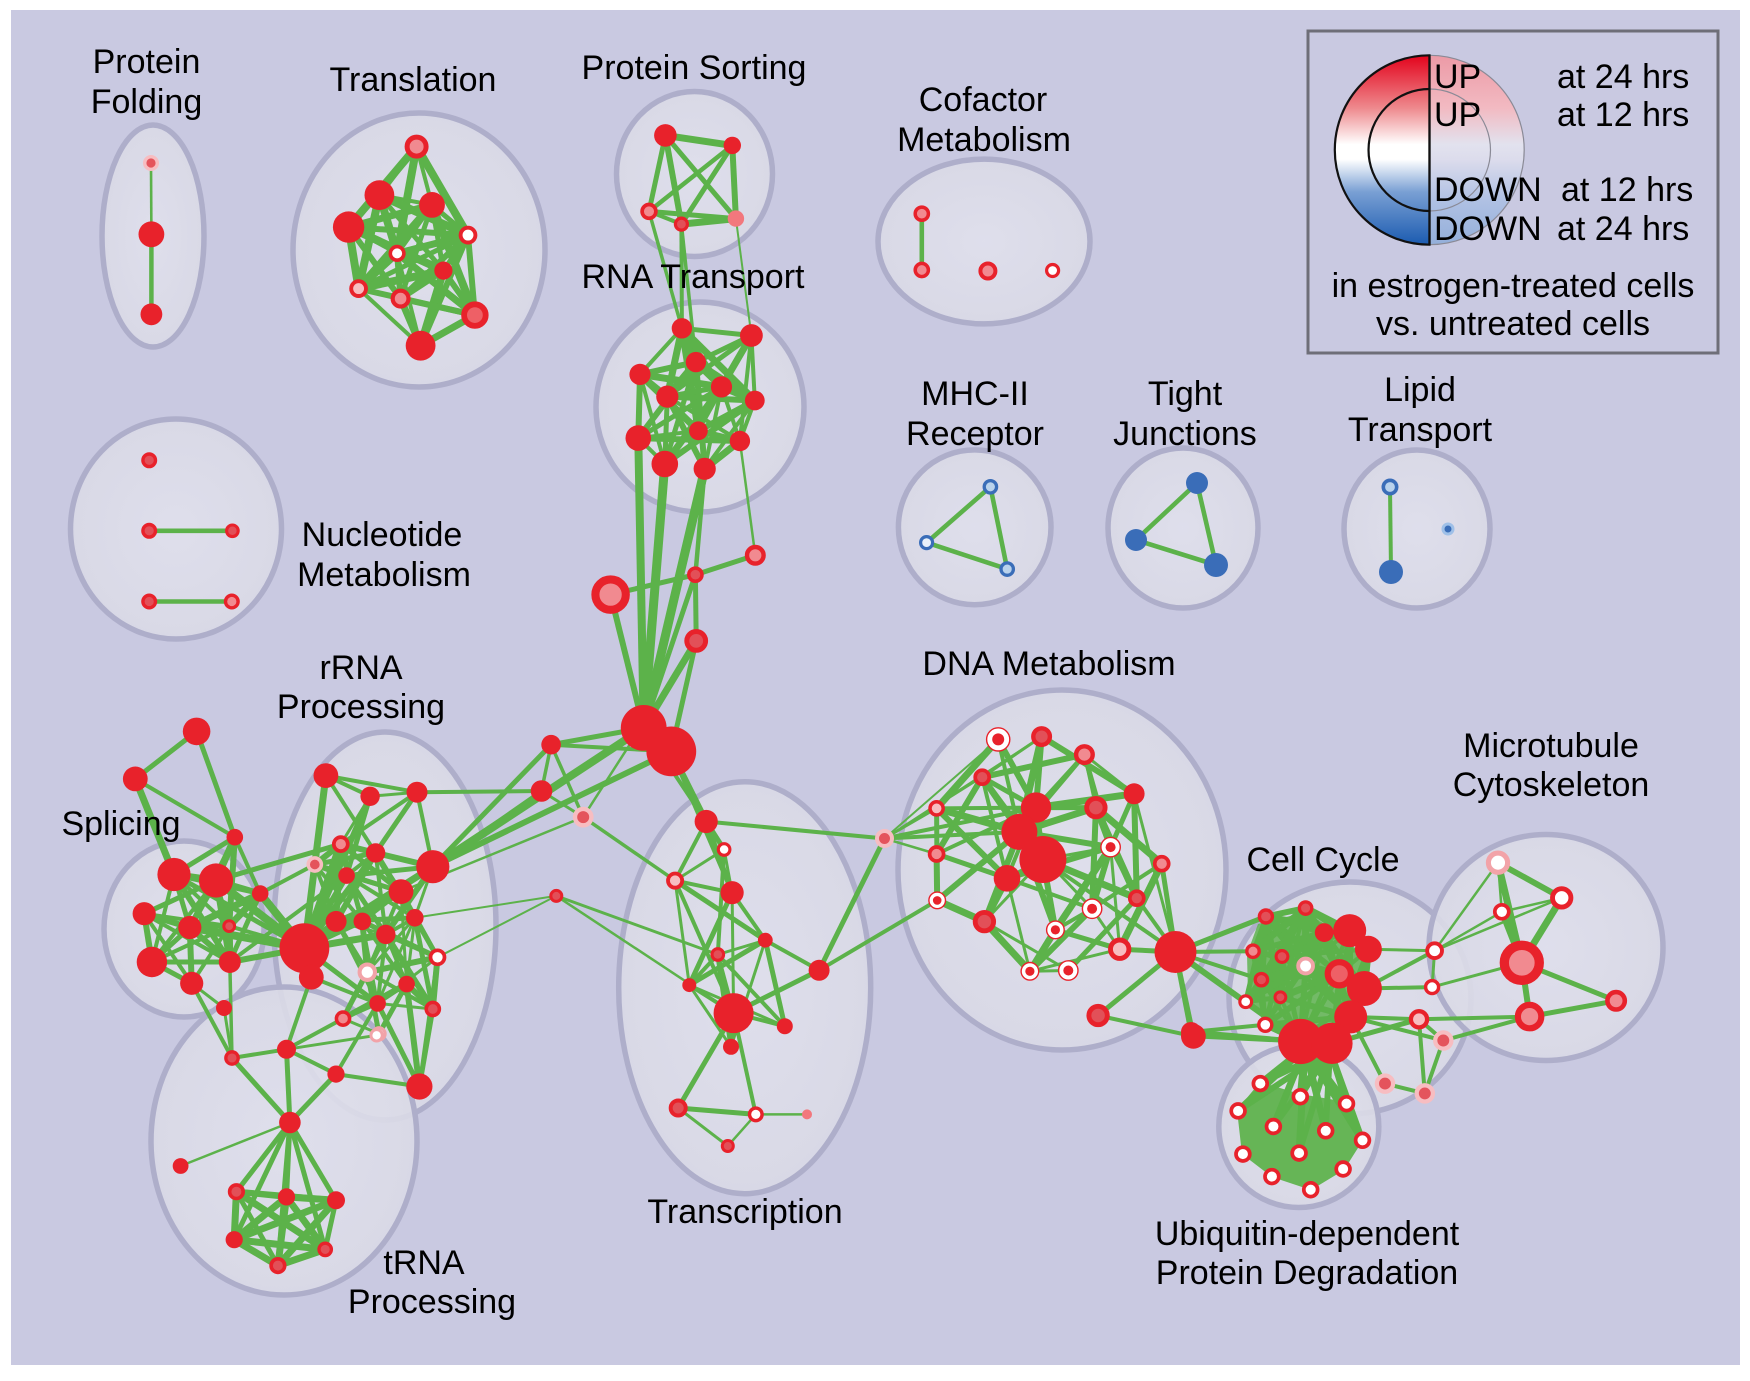 This screenshot has height=1381, width=1750. What do you see at coordinates (382, 535) in the screenshot?
I see `svg-text: Nucleotide` at bounding box center [382, 535].